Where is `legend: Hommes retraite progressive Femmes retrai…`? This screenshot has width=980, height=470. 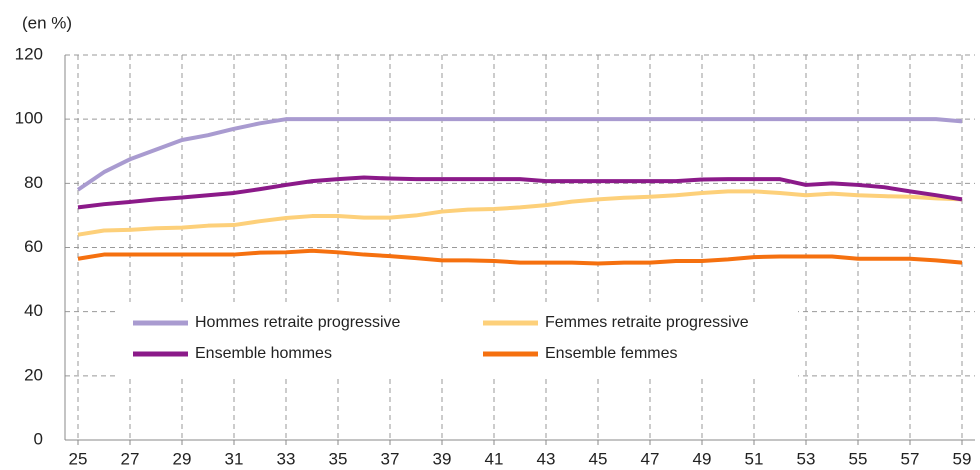
legend: Hommes retraite progressive Femmes retrai… is located at coordinates (456, 340).